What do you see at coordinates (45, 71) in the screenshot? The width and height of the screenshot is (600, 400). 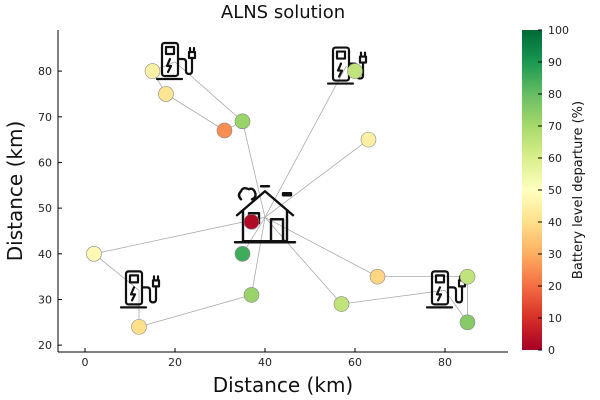 I see `y-tick-label: 80` at bounding box center [45, 71].